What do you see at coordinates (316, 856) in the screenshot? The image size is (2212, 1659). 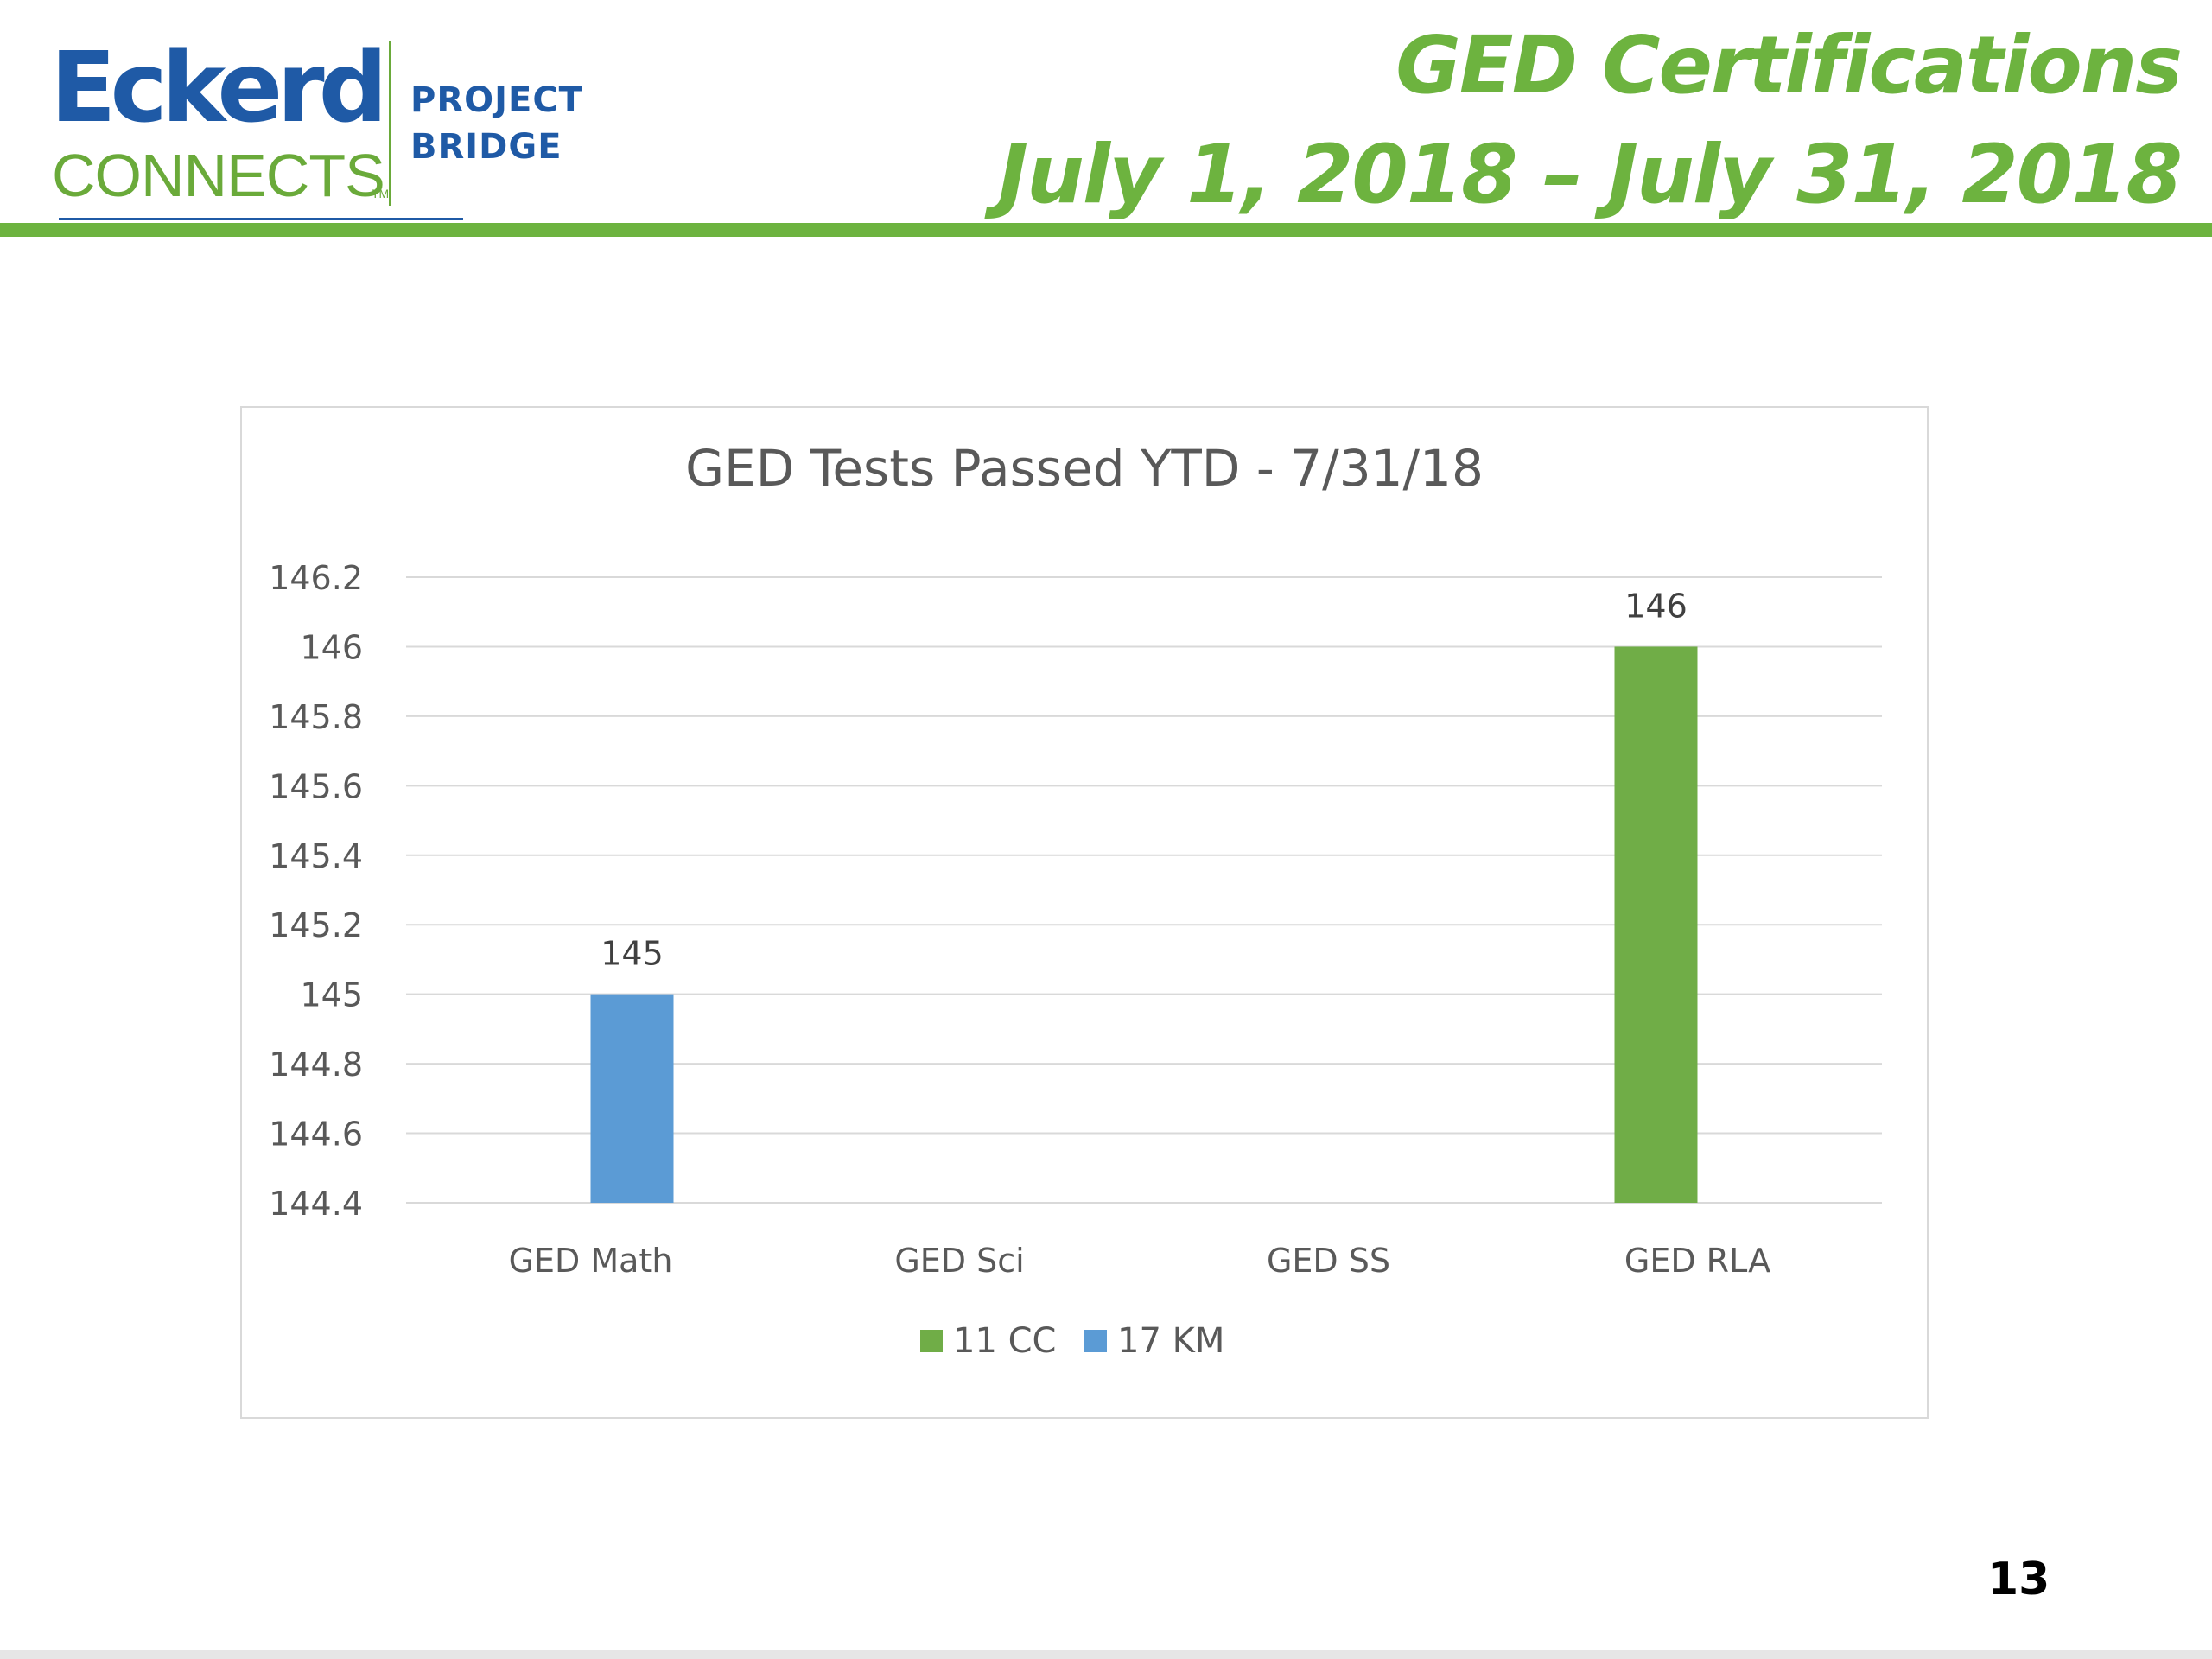 I see `y-tick-label: 145.4` at bounding box center [316, 856].